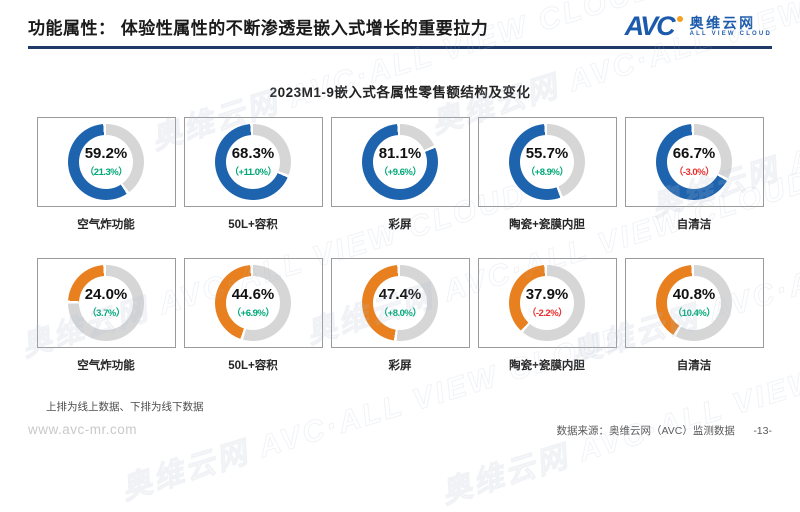 The height and width of the screenshot is (512, 800). I want to click on donut: 40.8% （10.4%）, so click(694, 303).